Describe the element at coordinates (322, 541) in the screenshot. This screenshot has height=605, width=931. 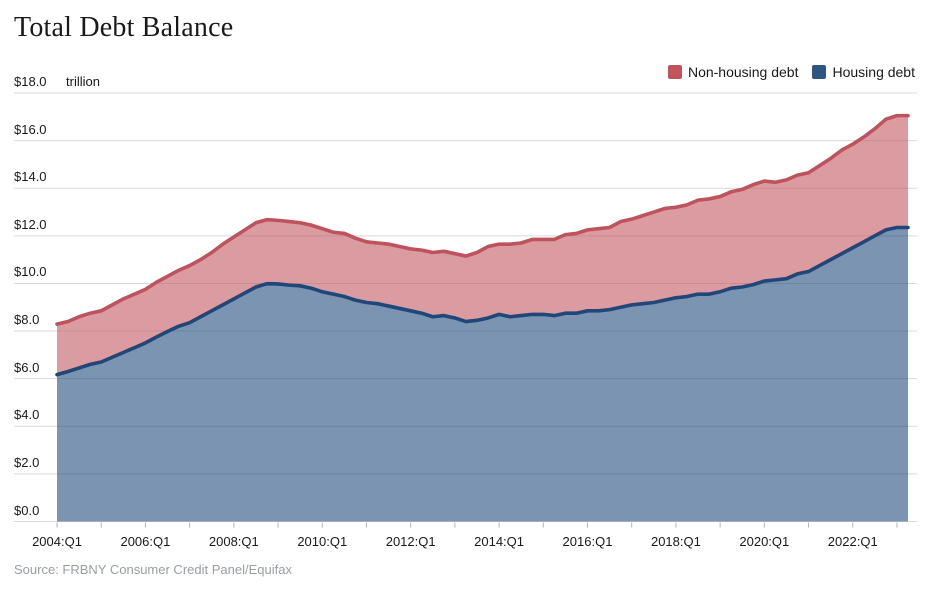
I see `x-axis-tick-label: 2010:Q1` at that location.